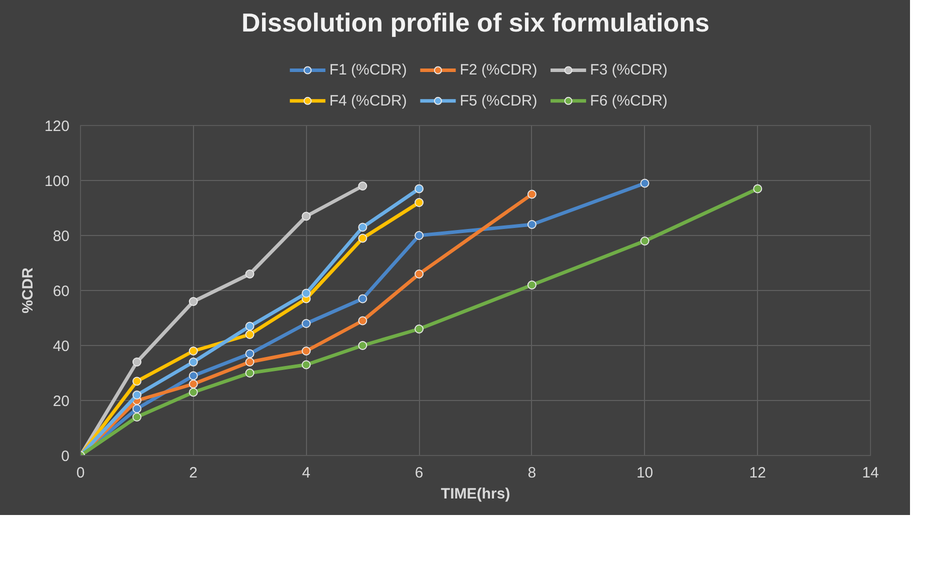 The height and width of the screenshot is (568, 935). Describe the element at coordinates (61, 401) in the screenshot. I see `y-tick-label: 20` at that location.